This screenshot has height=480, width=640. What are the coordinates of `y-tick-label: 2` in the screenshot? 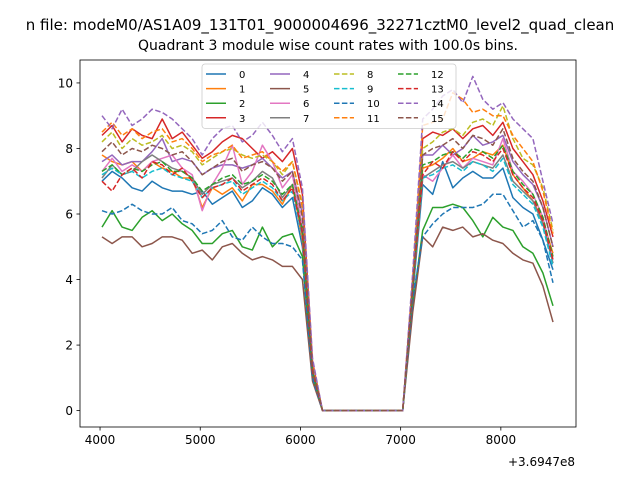 It's located at (69, 346).